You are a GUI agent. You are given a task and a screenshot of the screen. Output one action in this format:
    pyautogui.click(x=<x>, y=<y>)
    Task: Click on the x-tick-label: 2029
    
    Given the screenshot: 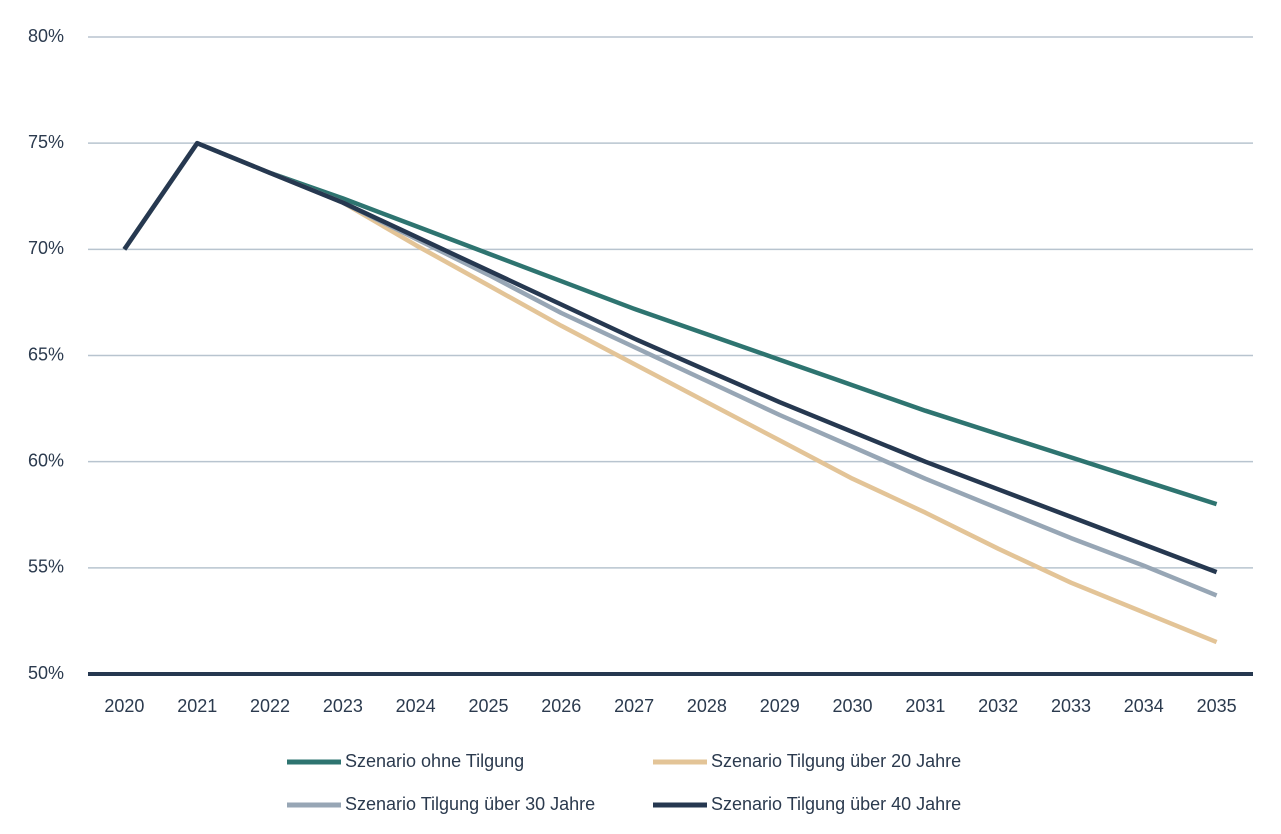 What is the action you would take?
    pyautogui.click(x=780, y=706)
    